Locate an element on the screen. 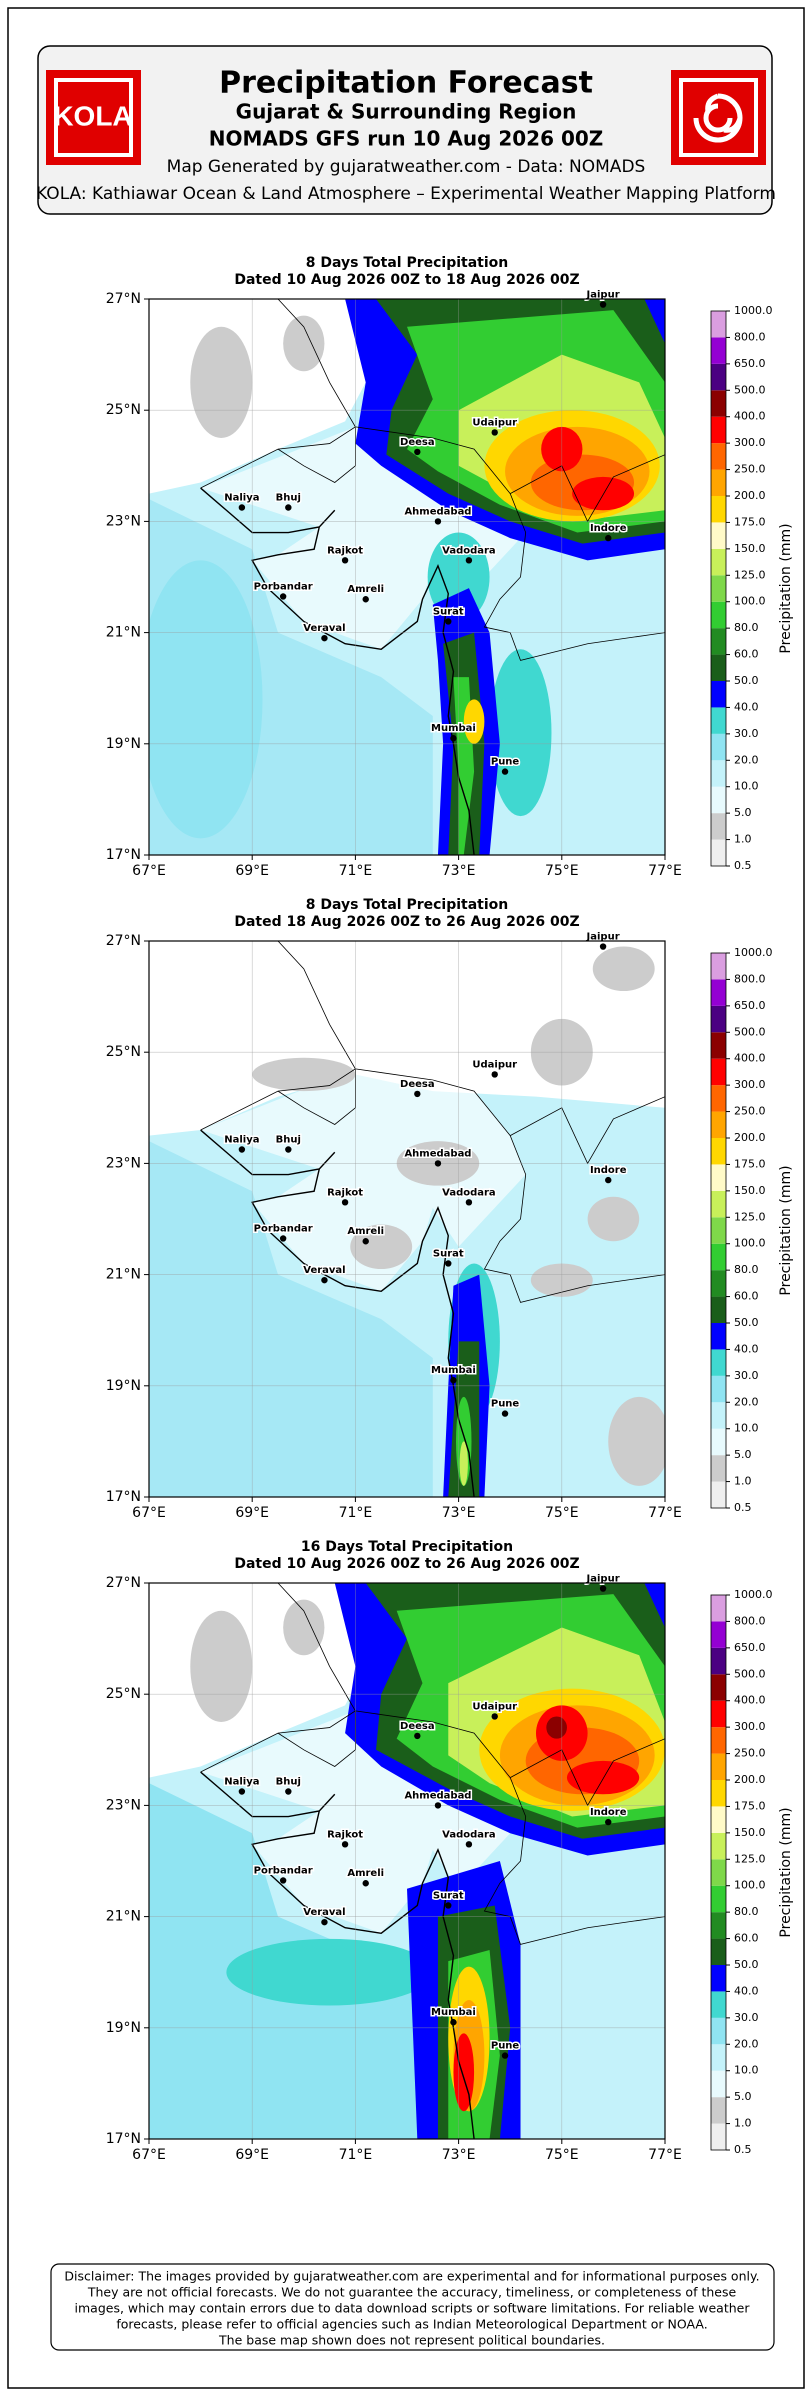  y-tick-label: 19°N is located at coordinates (123, 2028).